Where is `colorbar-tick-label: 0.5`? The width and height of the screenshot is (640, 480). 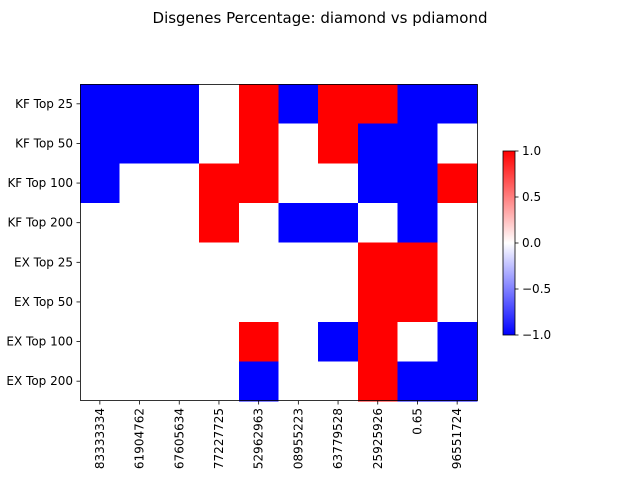
colorbar-tick-label: 0.5 is located at coordinates (531, 197).